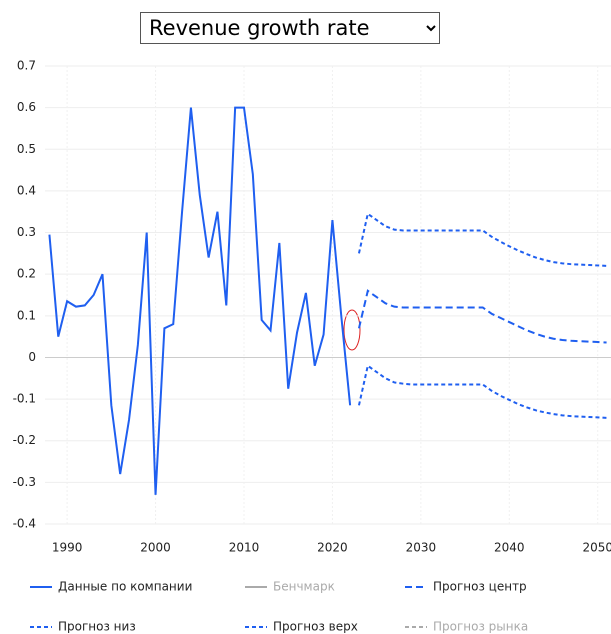 The height and width of the screenshot is (634, 611). What do you see at coordinates (26, 315) in the screenshot?
I see `y-tick-label: 0.1` at bounding box center [26, 315].